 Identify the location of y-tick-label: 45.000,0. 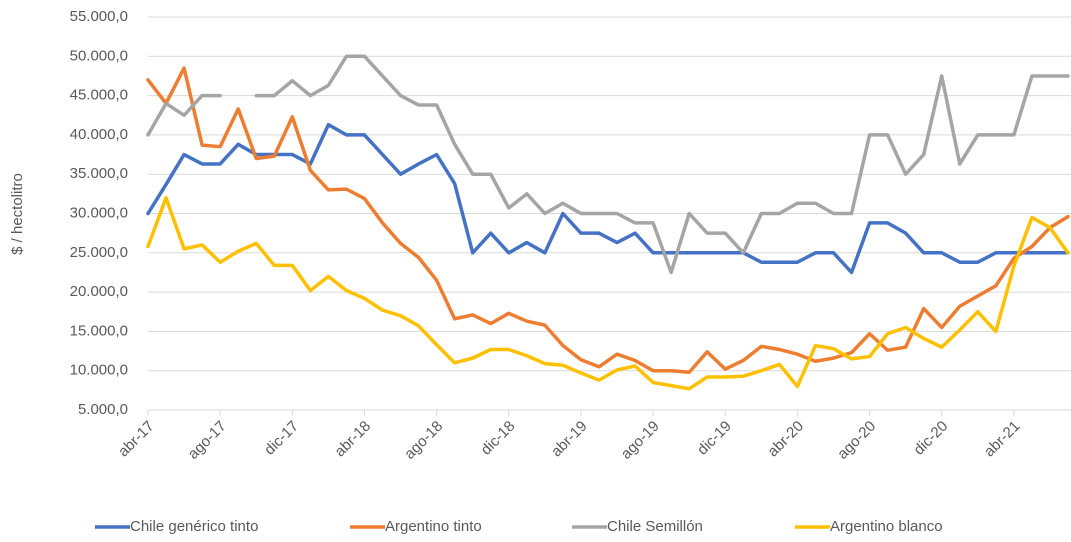
(99, 95).